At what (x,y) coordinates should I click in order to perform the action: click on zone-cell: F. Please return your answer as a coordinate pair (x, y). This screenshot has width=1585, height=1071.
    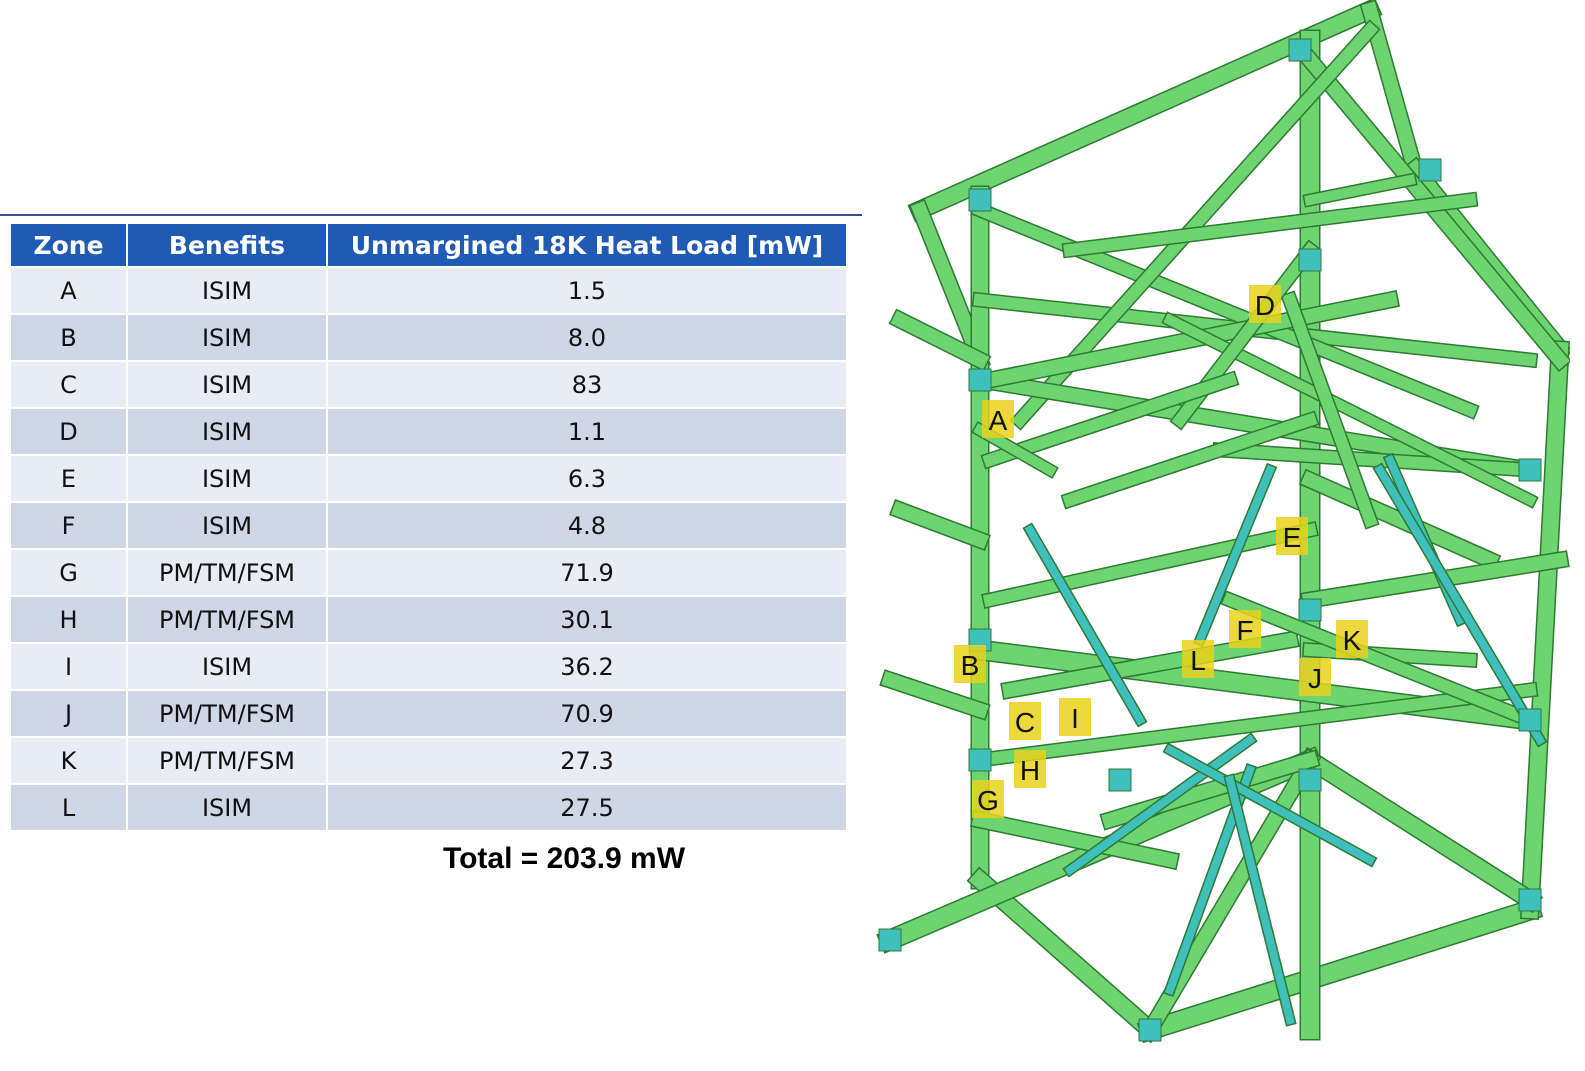
    Looking at the image, I should click on (68, 525).